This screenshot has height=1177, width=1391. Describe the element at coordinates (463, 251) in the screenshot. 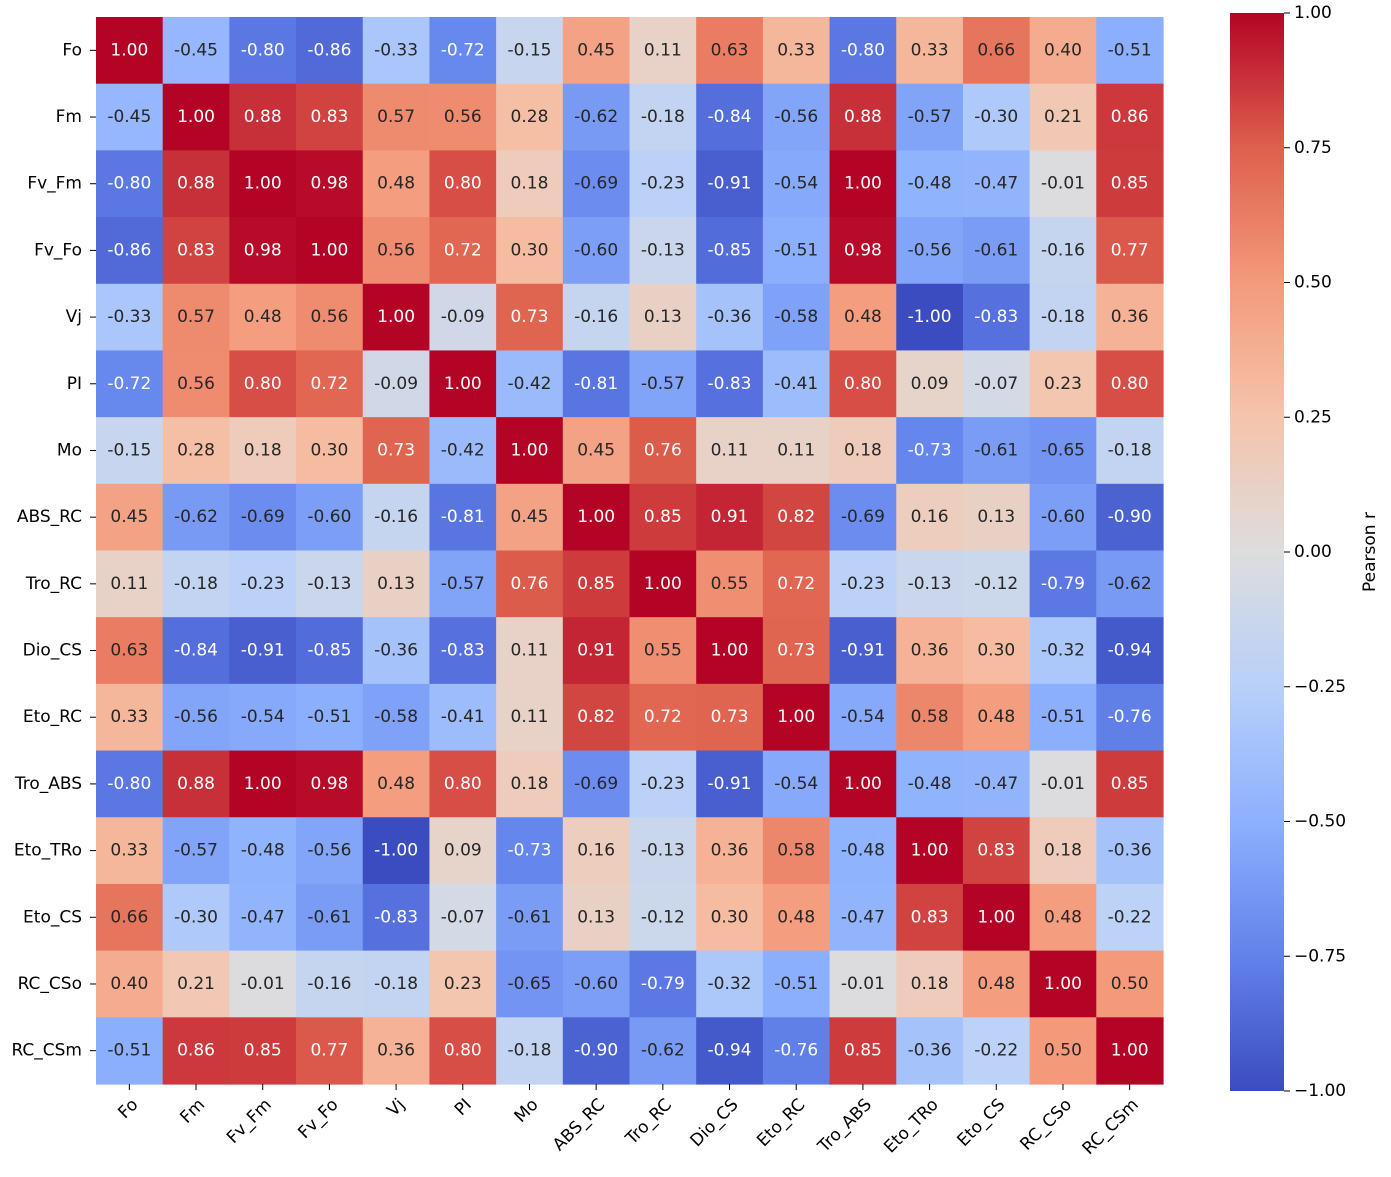

I see `heatmap-cell-Fv_Fo-PI` at that location.